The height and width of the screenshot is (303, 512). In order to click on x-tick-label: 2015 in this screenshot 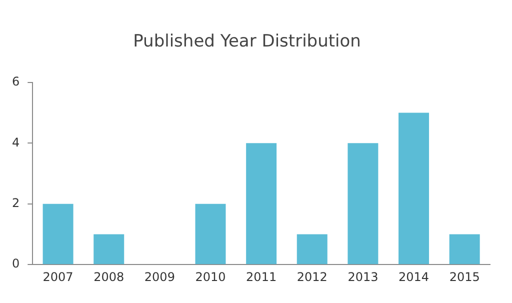, I will do `click(464, 277)`.